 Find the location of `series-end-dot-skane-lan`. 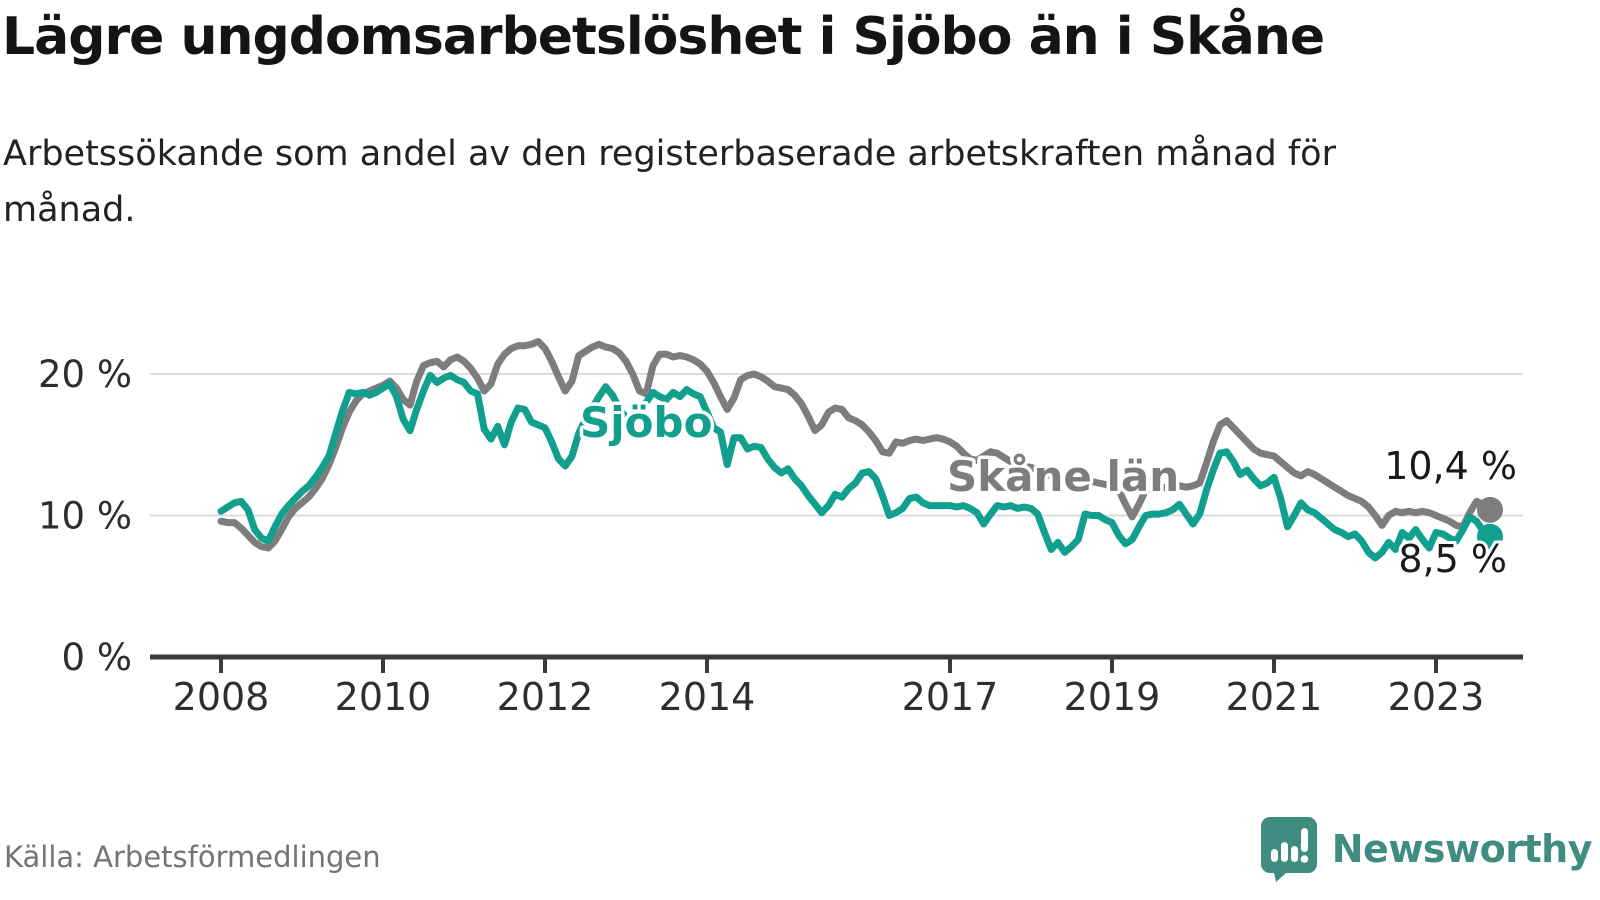

series-end-dot-skane-lan is located at coordinates (1489, 509).